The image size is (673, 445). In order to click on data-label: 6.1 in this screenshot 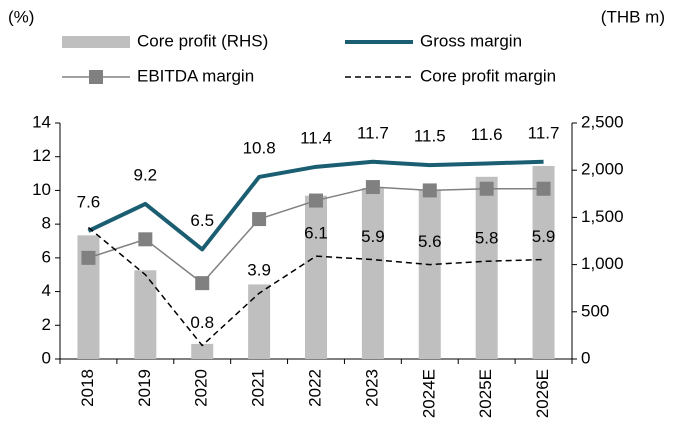, I will do `click(316, 233)`.